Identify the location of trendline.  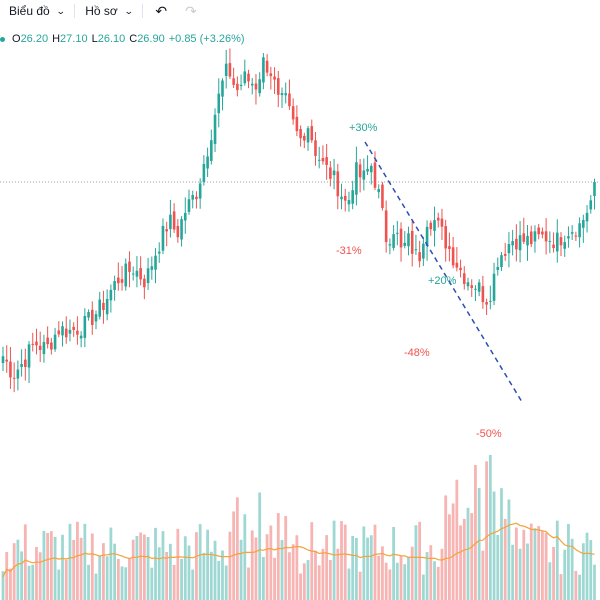
(443, 272).